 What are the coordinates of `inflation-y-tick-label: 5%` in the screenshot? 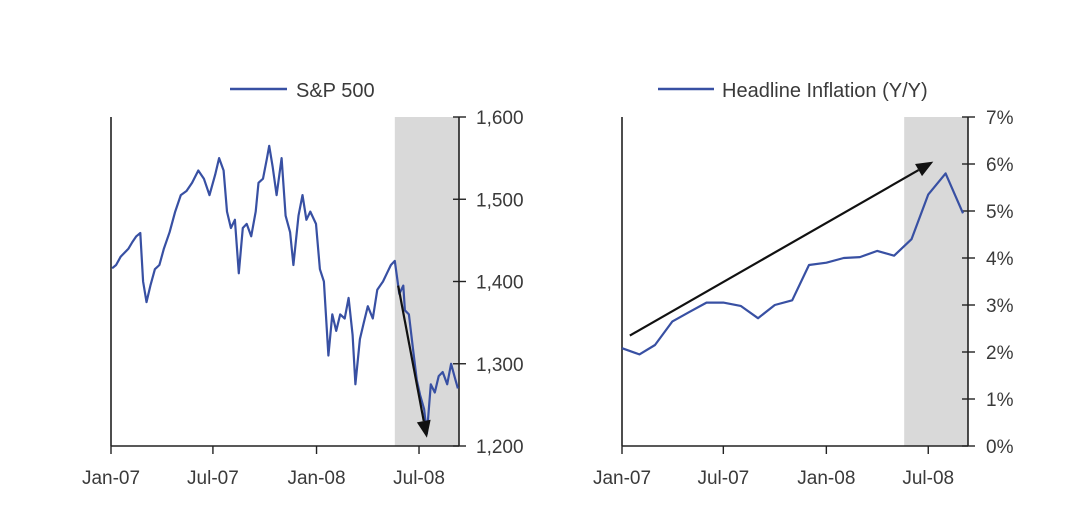 It's located at (1000, 212).